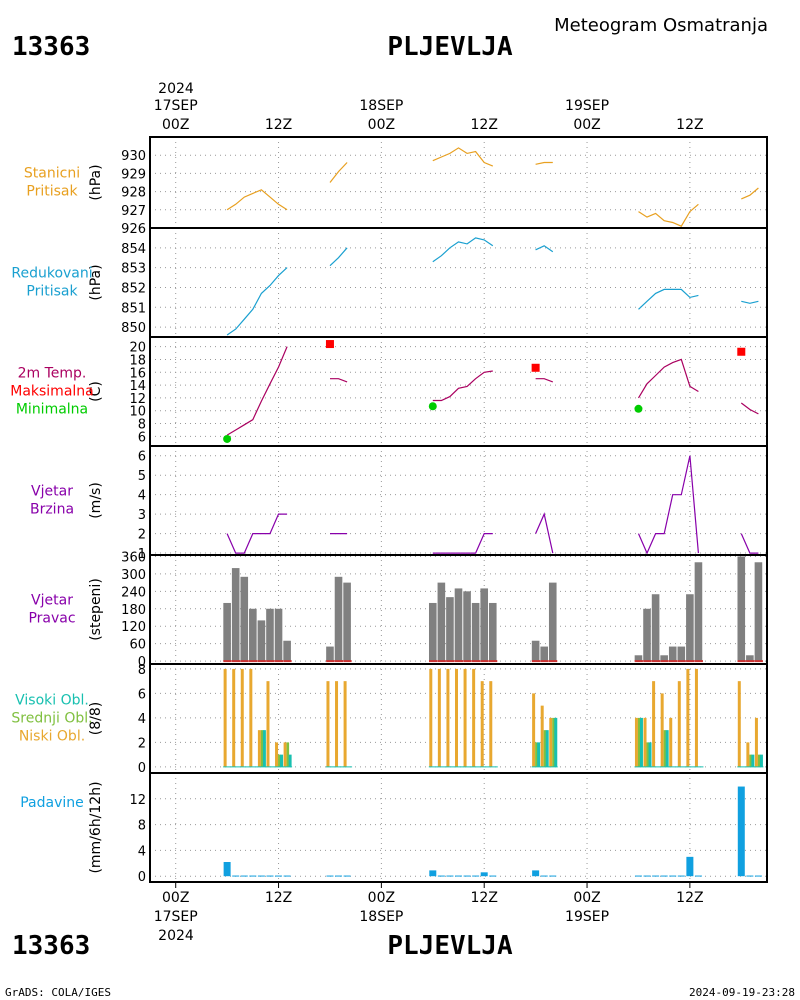  I want to click on panel-reduced-pressure, so click(458, 282).